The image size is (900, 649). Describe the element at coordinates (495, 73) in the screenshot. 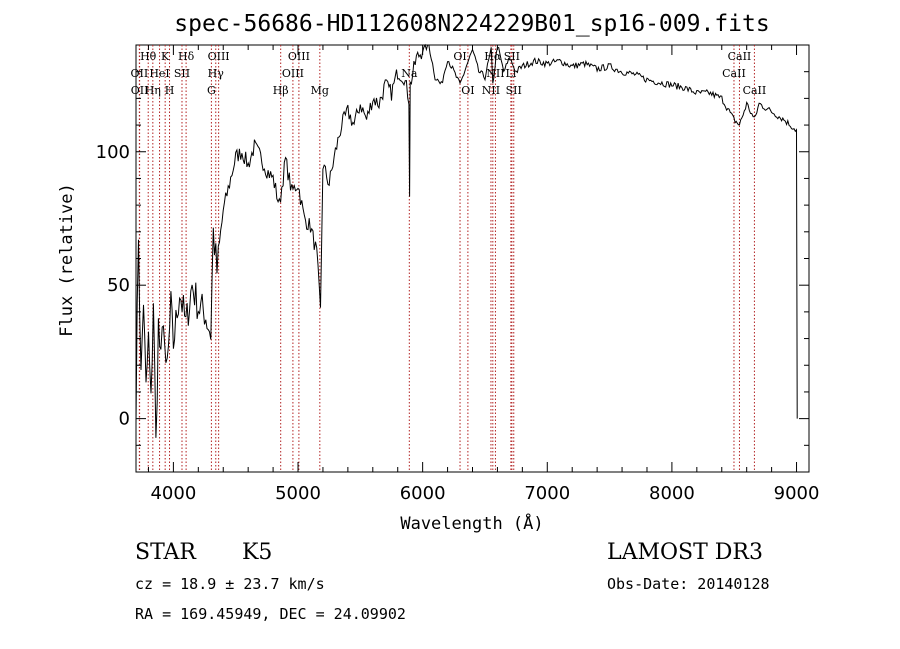

I see `line-marker-label-21: NII` at that location.